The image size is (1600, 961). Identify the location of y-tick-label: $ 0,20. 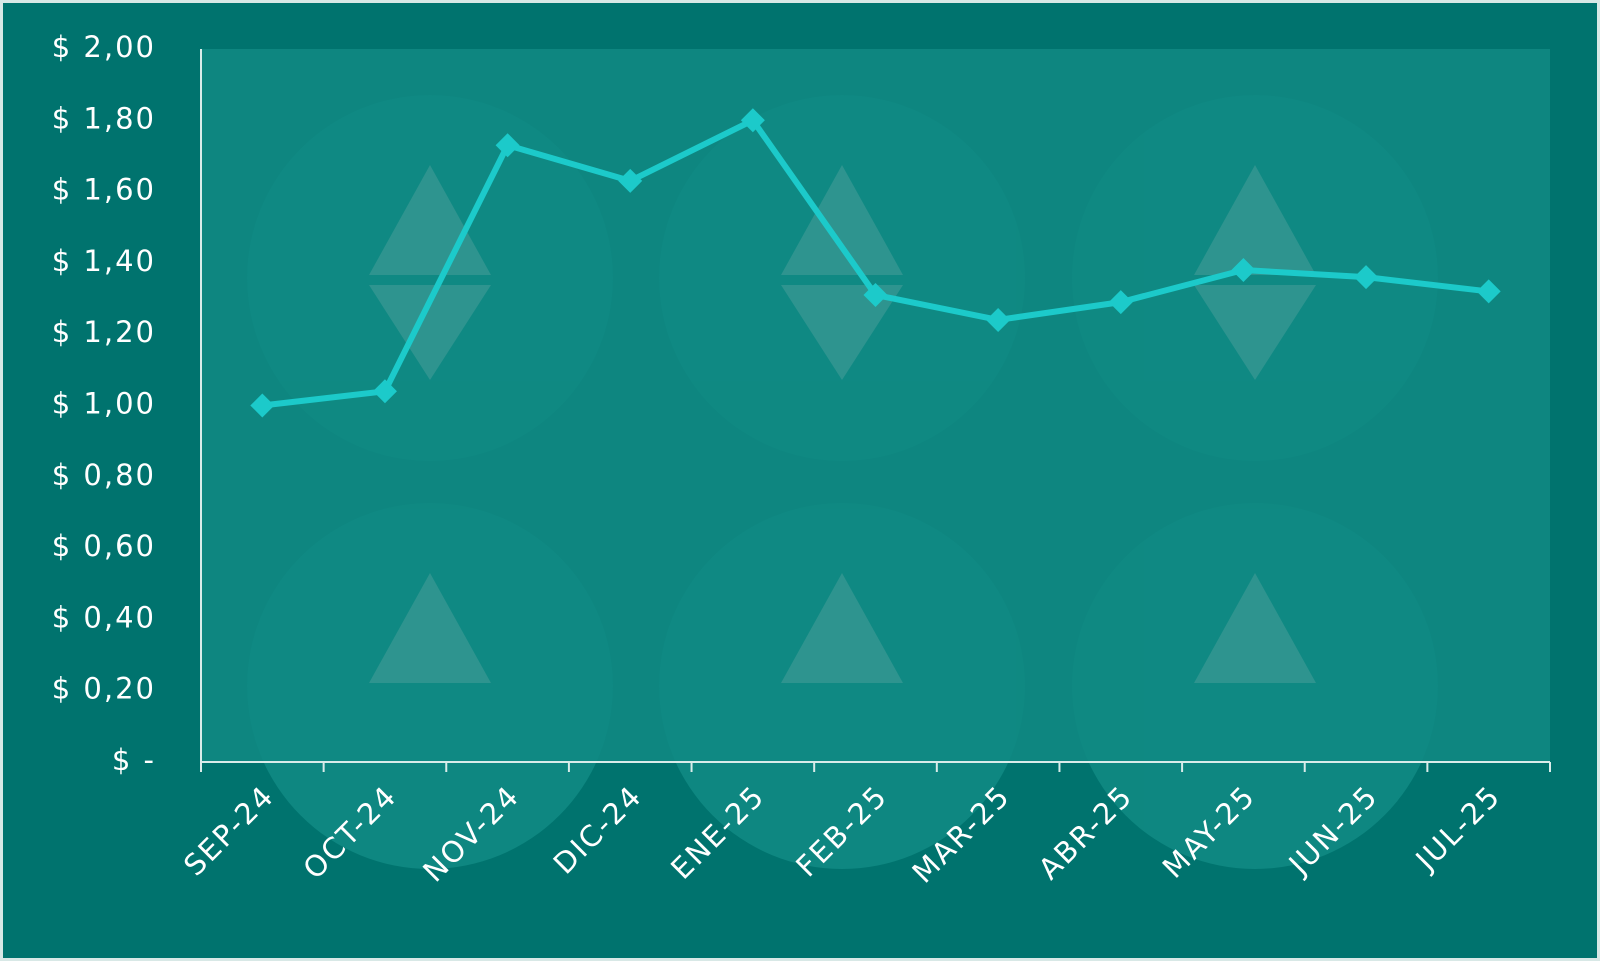
(104, 689).